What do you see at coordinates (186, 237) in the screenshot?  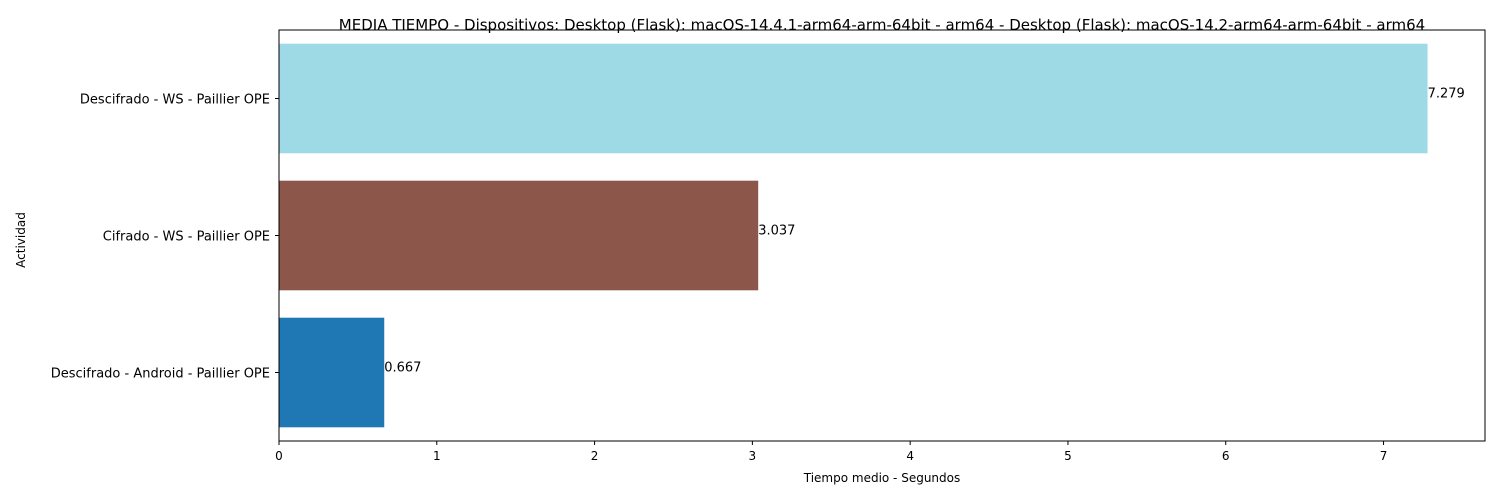 I see `y-tick-label-1: Cifrado - WS - Paillier OPE` at bounding box center [186, 237].